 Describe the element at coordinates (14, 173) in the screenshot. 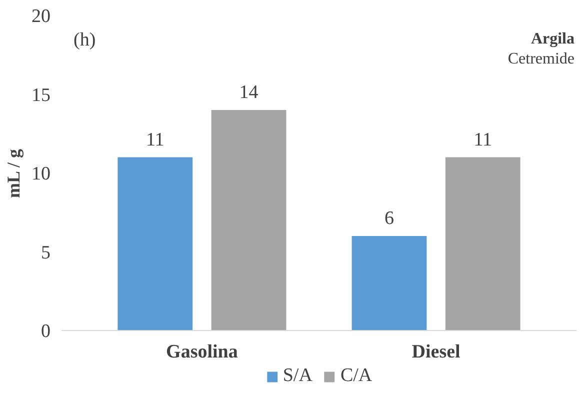

I see `y-axis-title: mL / g` at that location.